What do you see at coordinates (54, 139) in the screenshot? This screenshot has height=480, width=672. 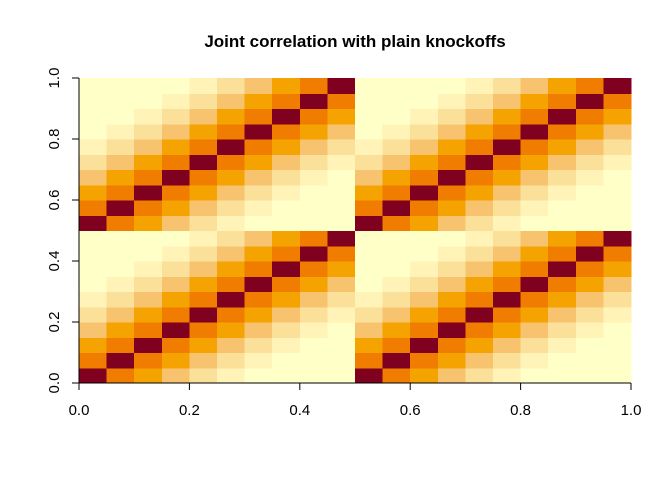 I see `y-tick-label: 0.8` at bounding box center [54, 139].